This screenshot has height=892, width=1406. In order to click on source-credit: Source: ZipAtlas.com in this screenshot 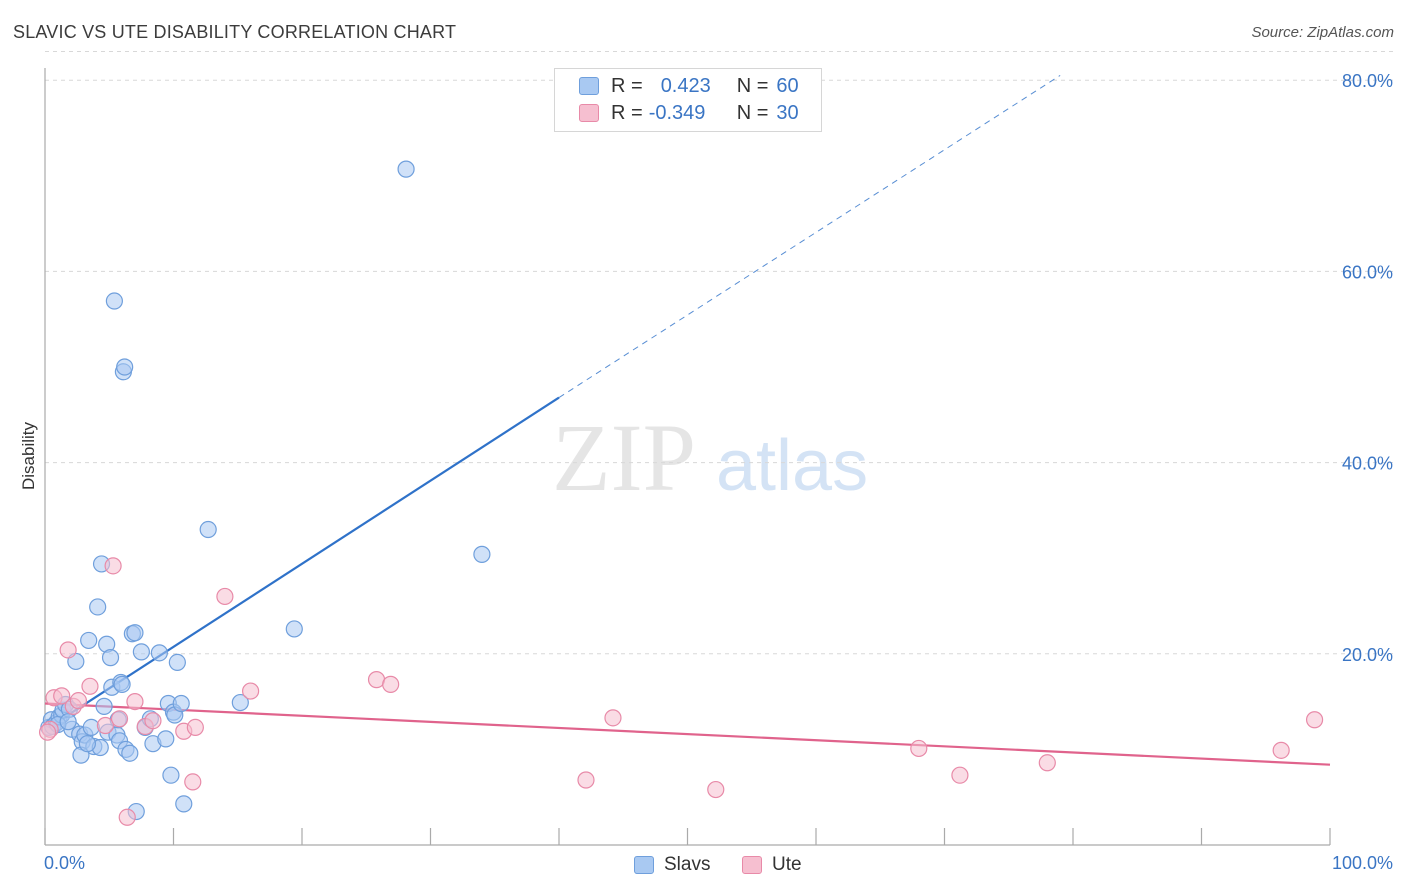, I will do `click(1322, 32)`.